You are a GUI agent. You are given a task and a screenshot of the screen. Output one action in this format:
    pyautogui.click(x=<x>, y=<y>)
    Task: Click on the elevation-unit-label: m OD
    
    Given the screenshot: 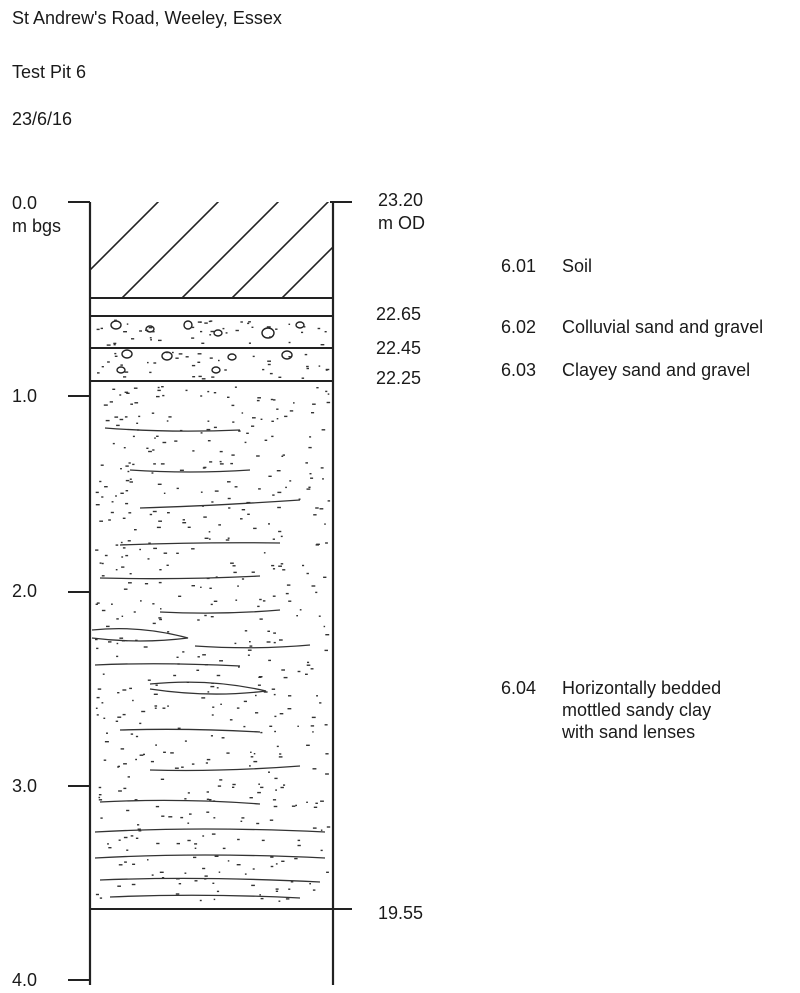 What is the action you would take?
    pyautogui.click(x=401, y=223)
    